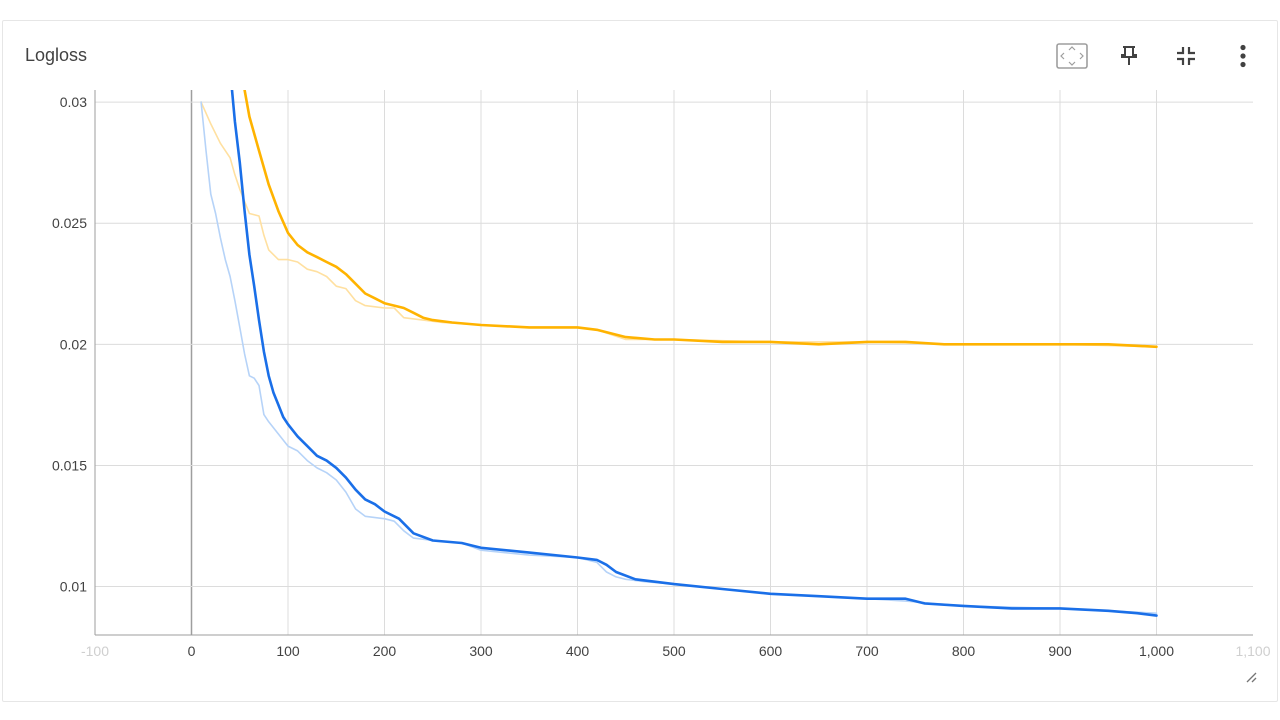  I want to click on y-tick-label: 0.02, so click(73, 344).